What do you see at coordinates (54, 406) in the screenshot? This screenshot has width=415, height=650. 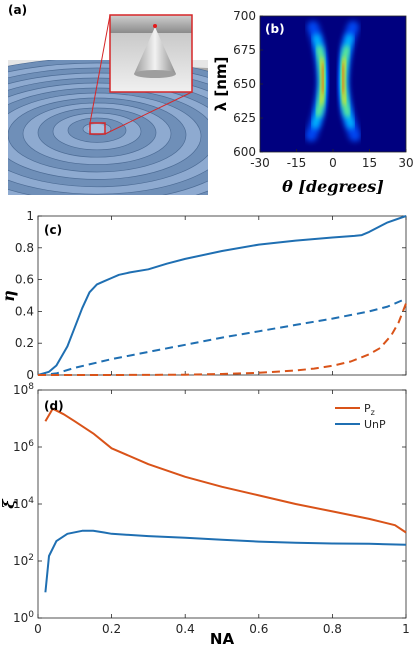 I see `panel-label-d: (d)` at bounding box center [54, 406].